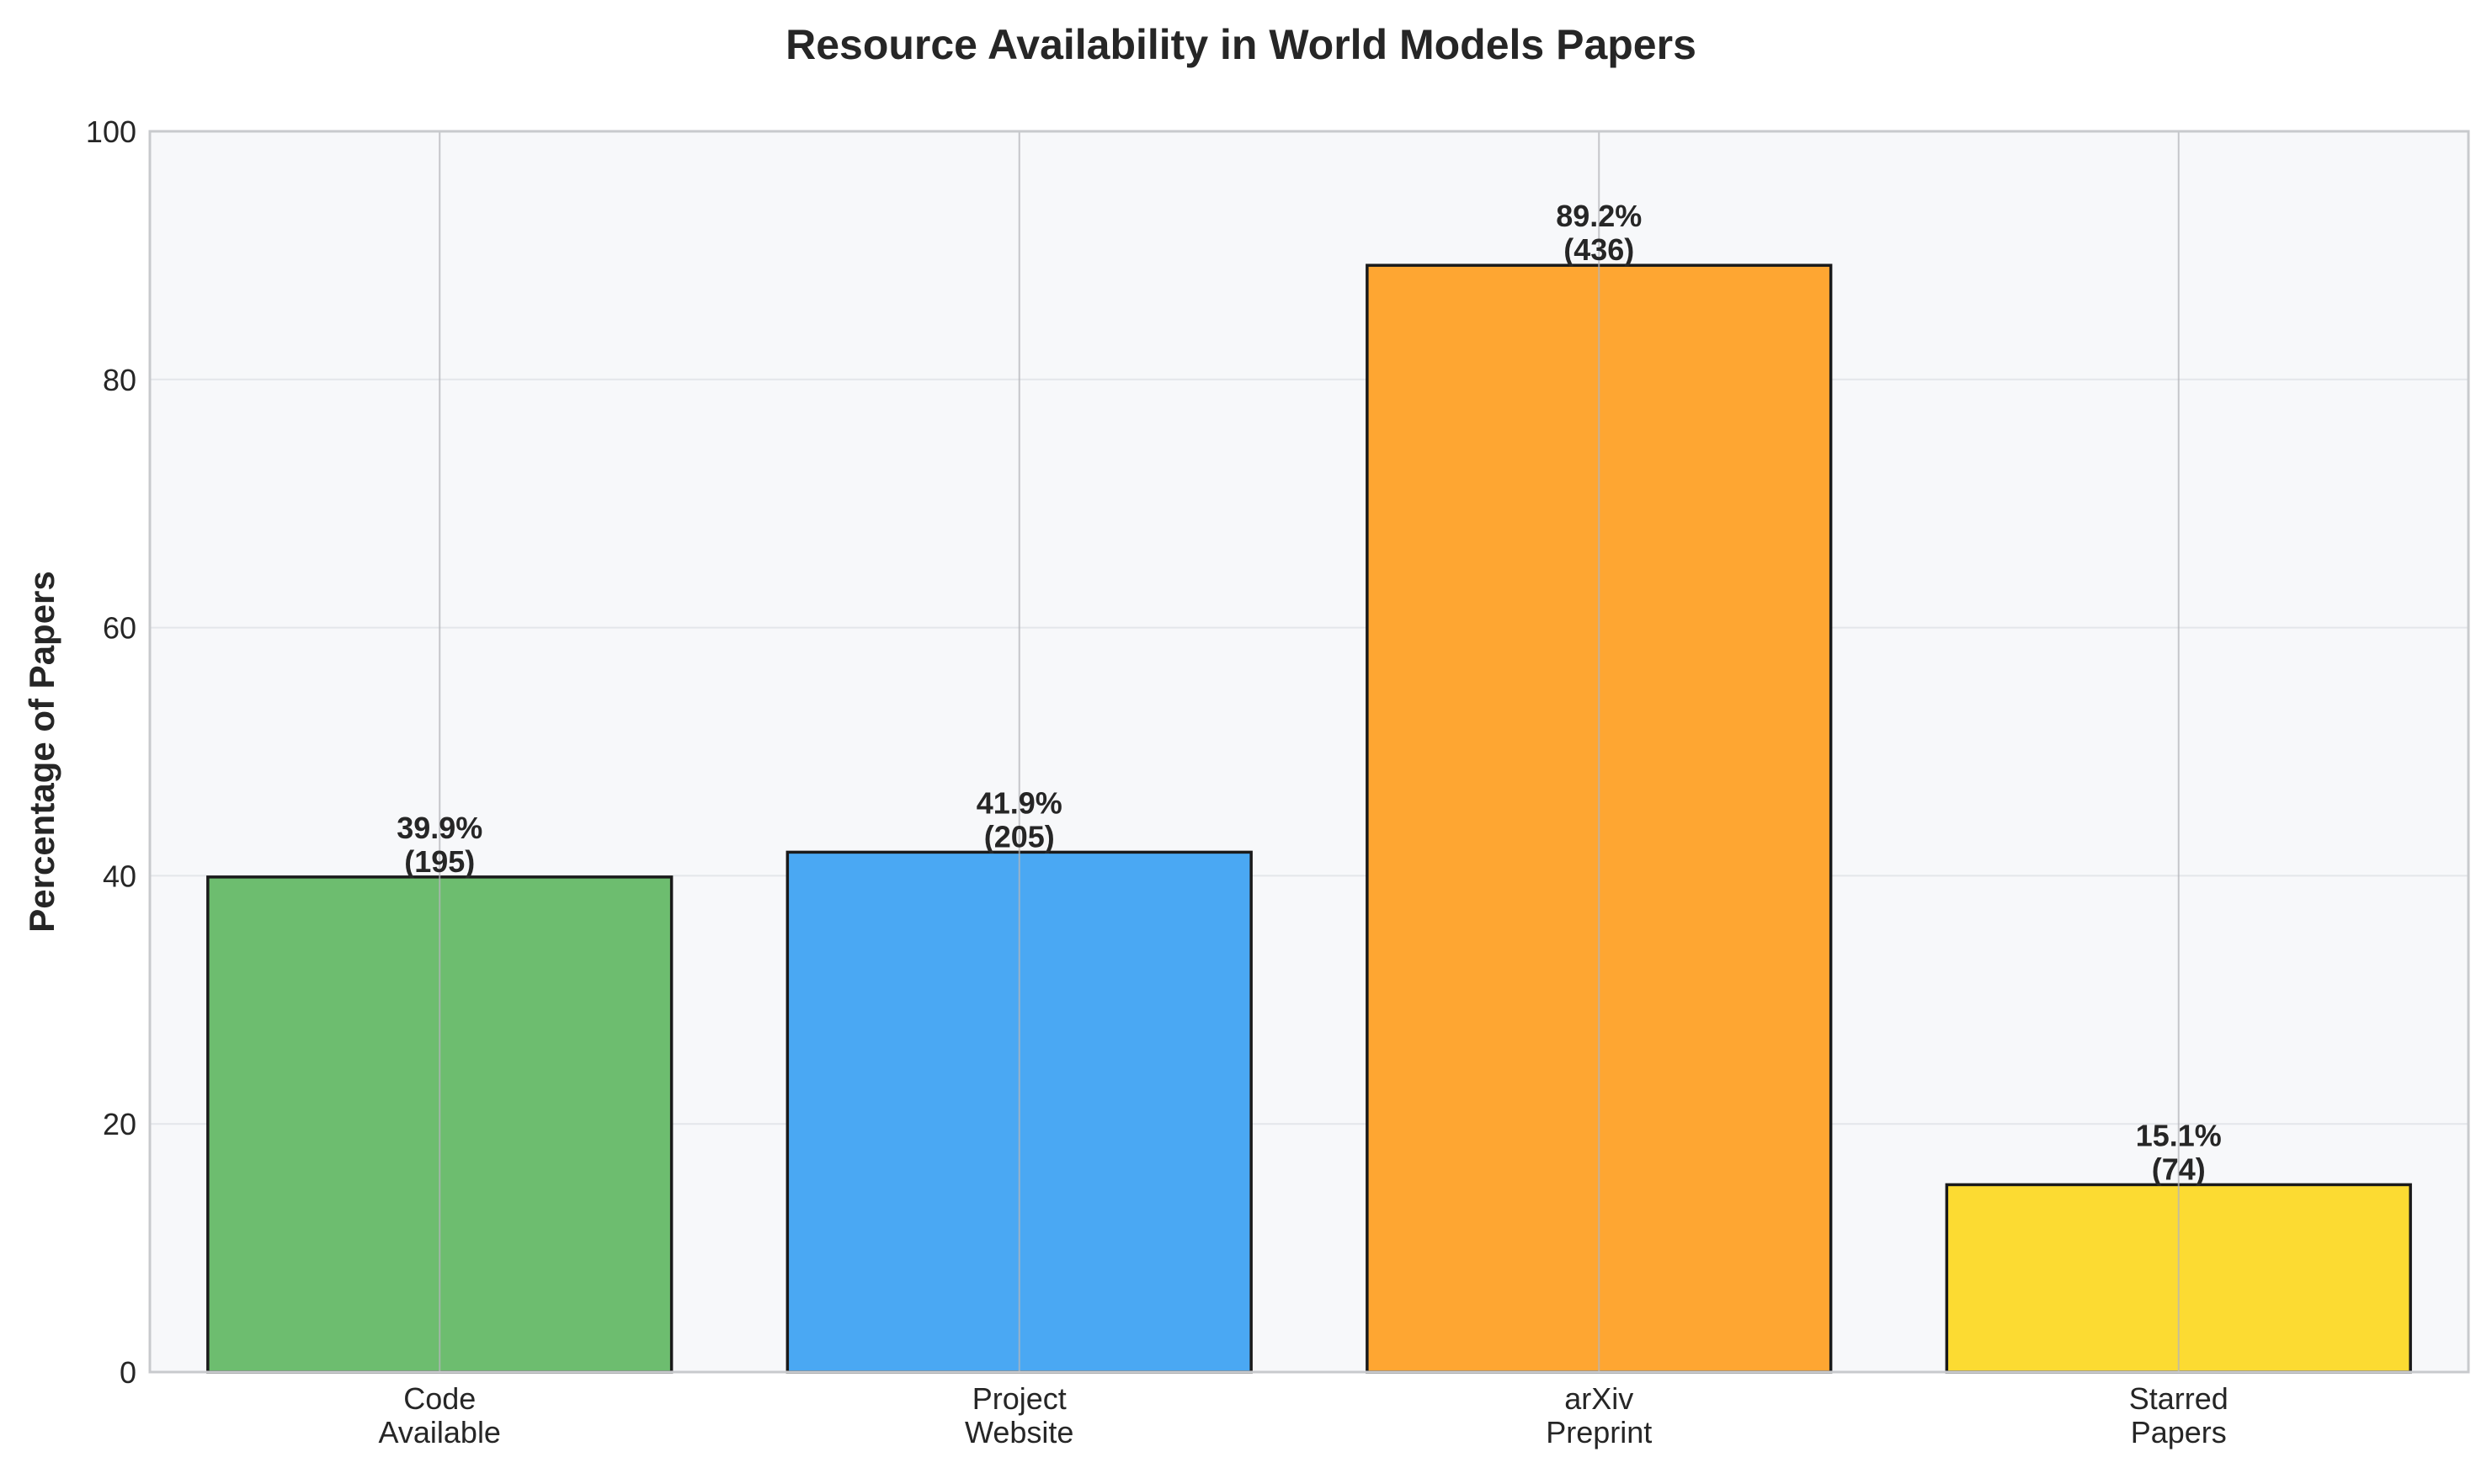  Describe the element at coordinates (2179, 1432) in the screenshot. I see `x-tick-label: Papers` at that location.